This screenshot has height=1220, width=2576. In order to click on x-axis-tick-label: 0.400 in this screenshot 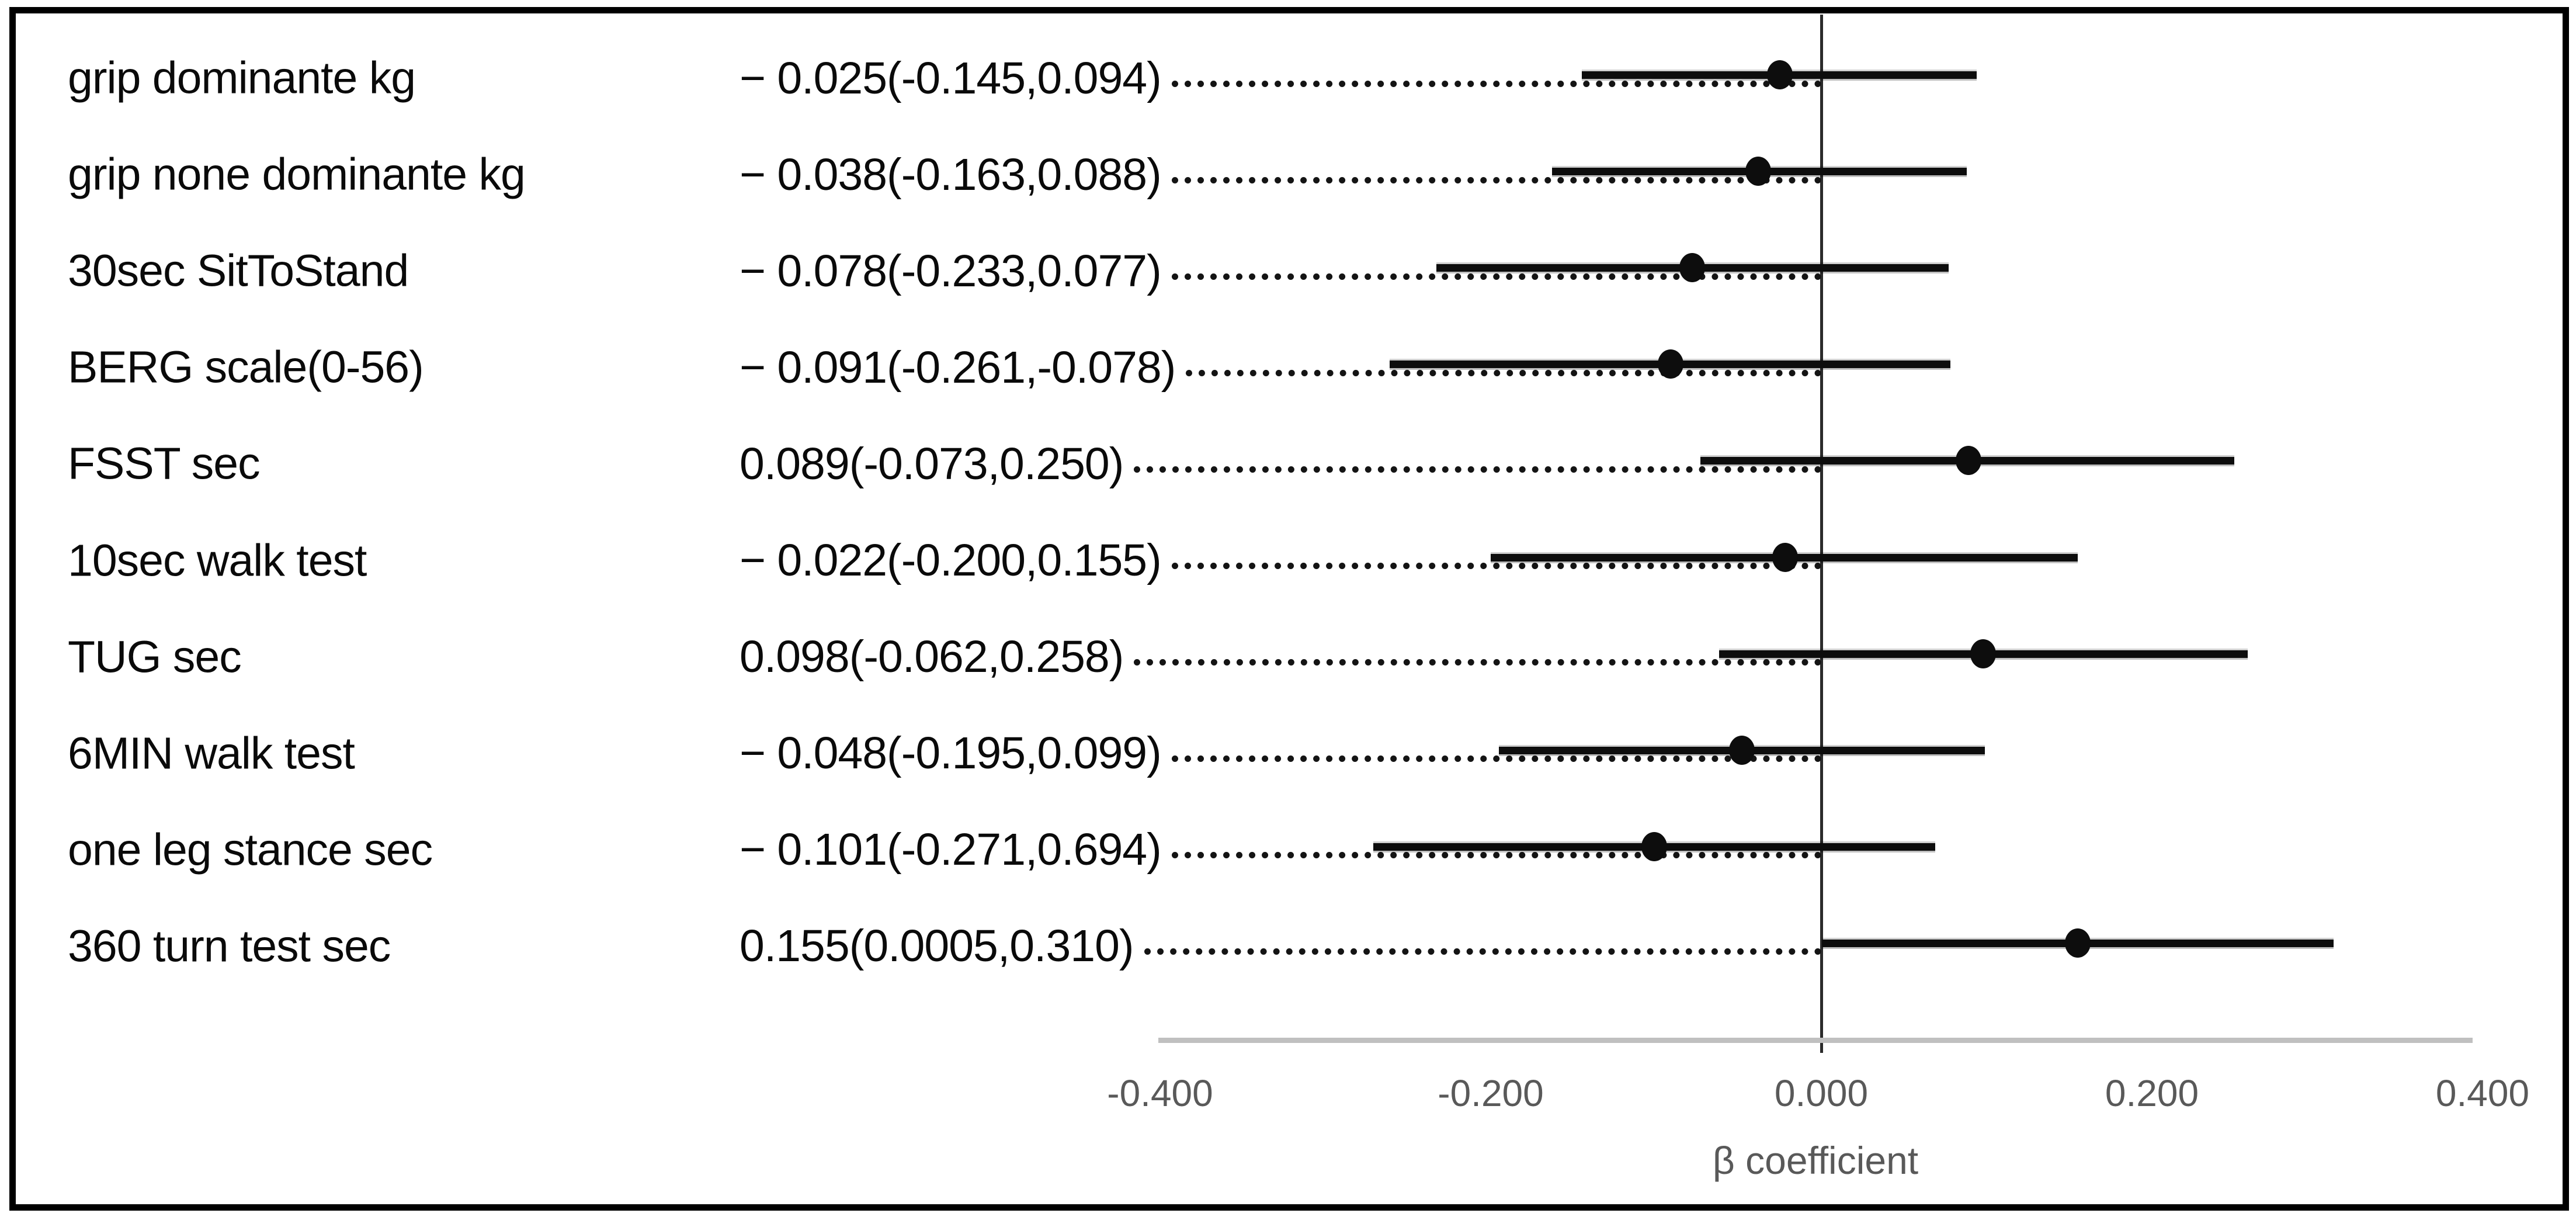, I will do `click(2482, 1093)`.